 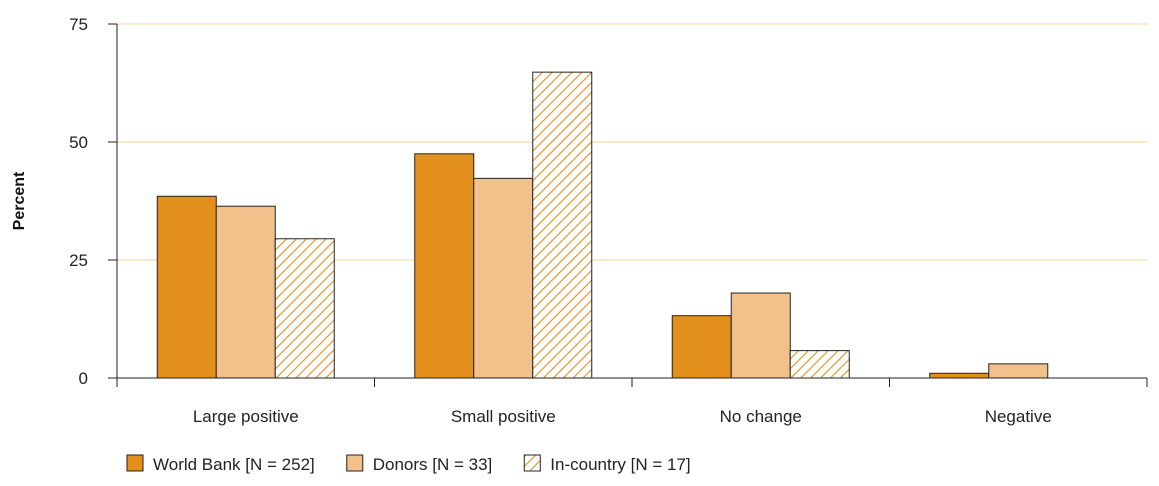 What do you see at coordinates (78, 142) in the screenshot?
I see `y-tick-label: 50` at bounding box center [78, 142].